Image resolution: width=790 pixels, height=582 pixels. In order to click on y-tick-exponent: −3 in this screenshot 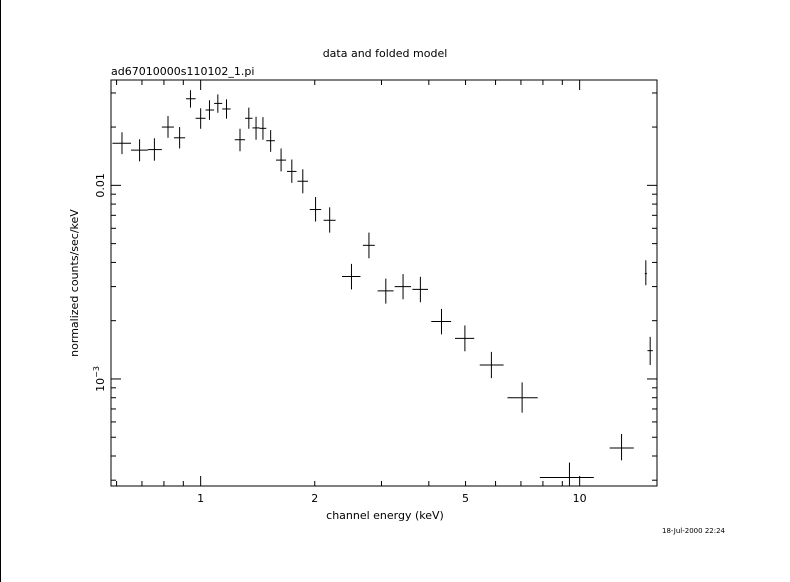, I will do `click(96, 372)`.